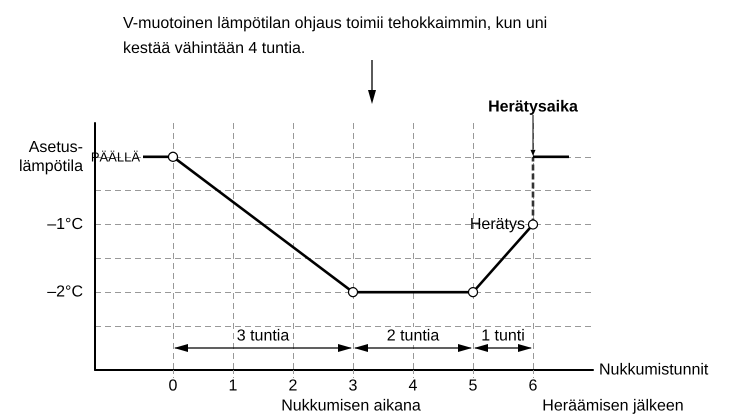  I want to click on chart-title: V-muotoinen lämpötilan ohjaus toimii tehokkaimmin, kun uni kestää vähintään 4 tuntia., so click(337, 36).